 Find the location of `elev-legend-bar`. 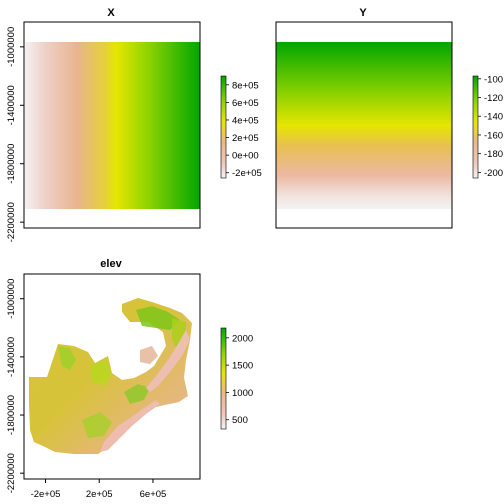

elev-legend-bar is located at coordinates (223, 378).